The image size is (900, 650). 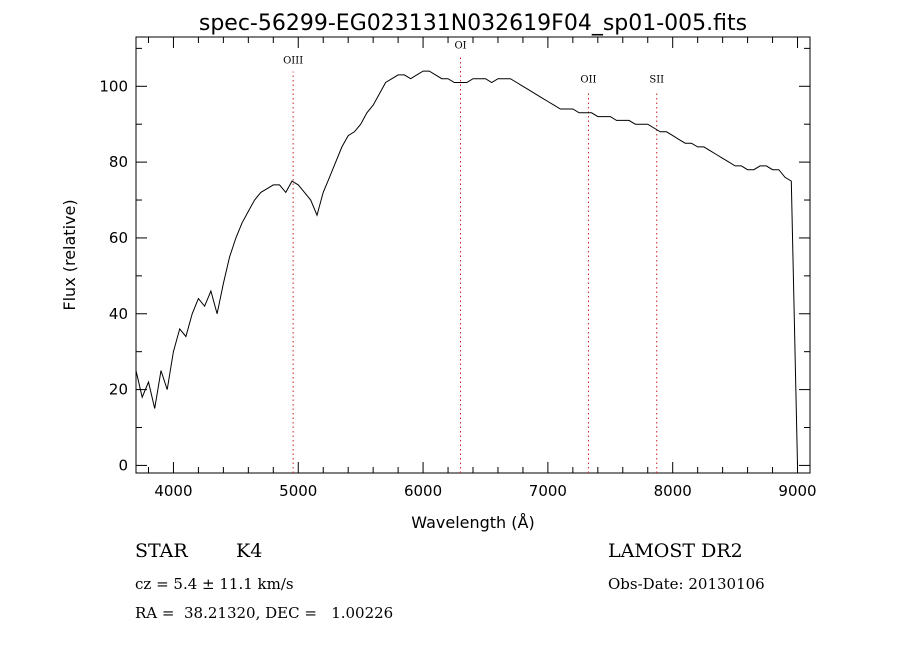 What do you see at coordinates (686, 584) in the screenshot?
I see `observation-date: Obs-Date: 20130106` at bounding box center [686, 584].